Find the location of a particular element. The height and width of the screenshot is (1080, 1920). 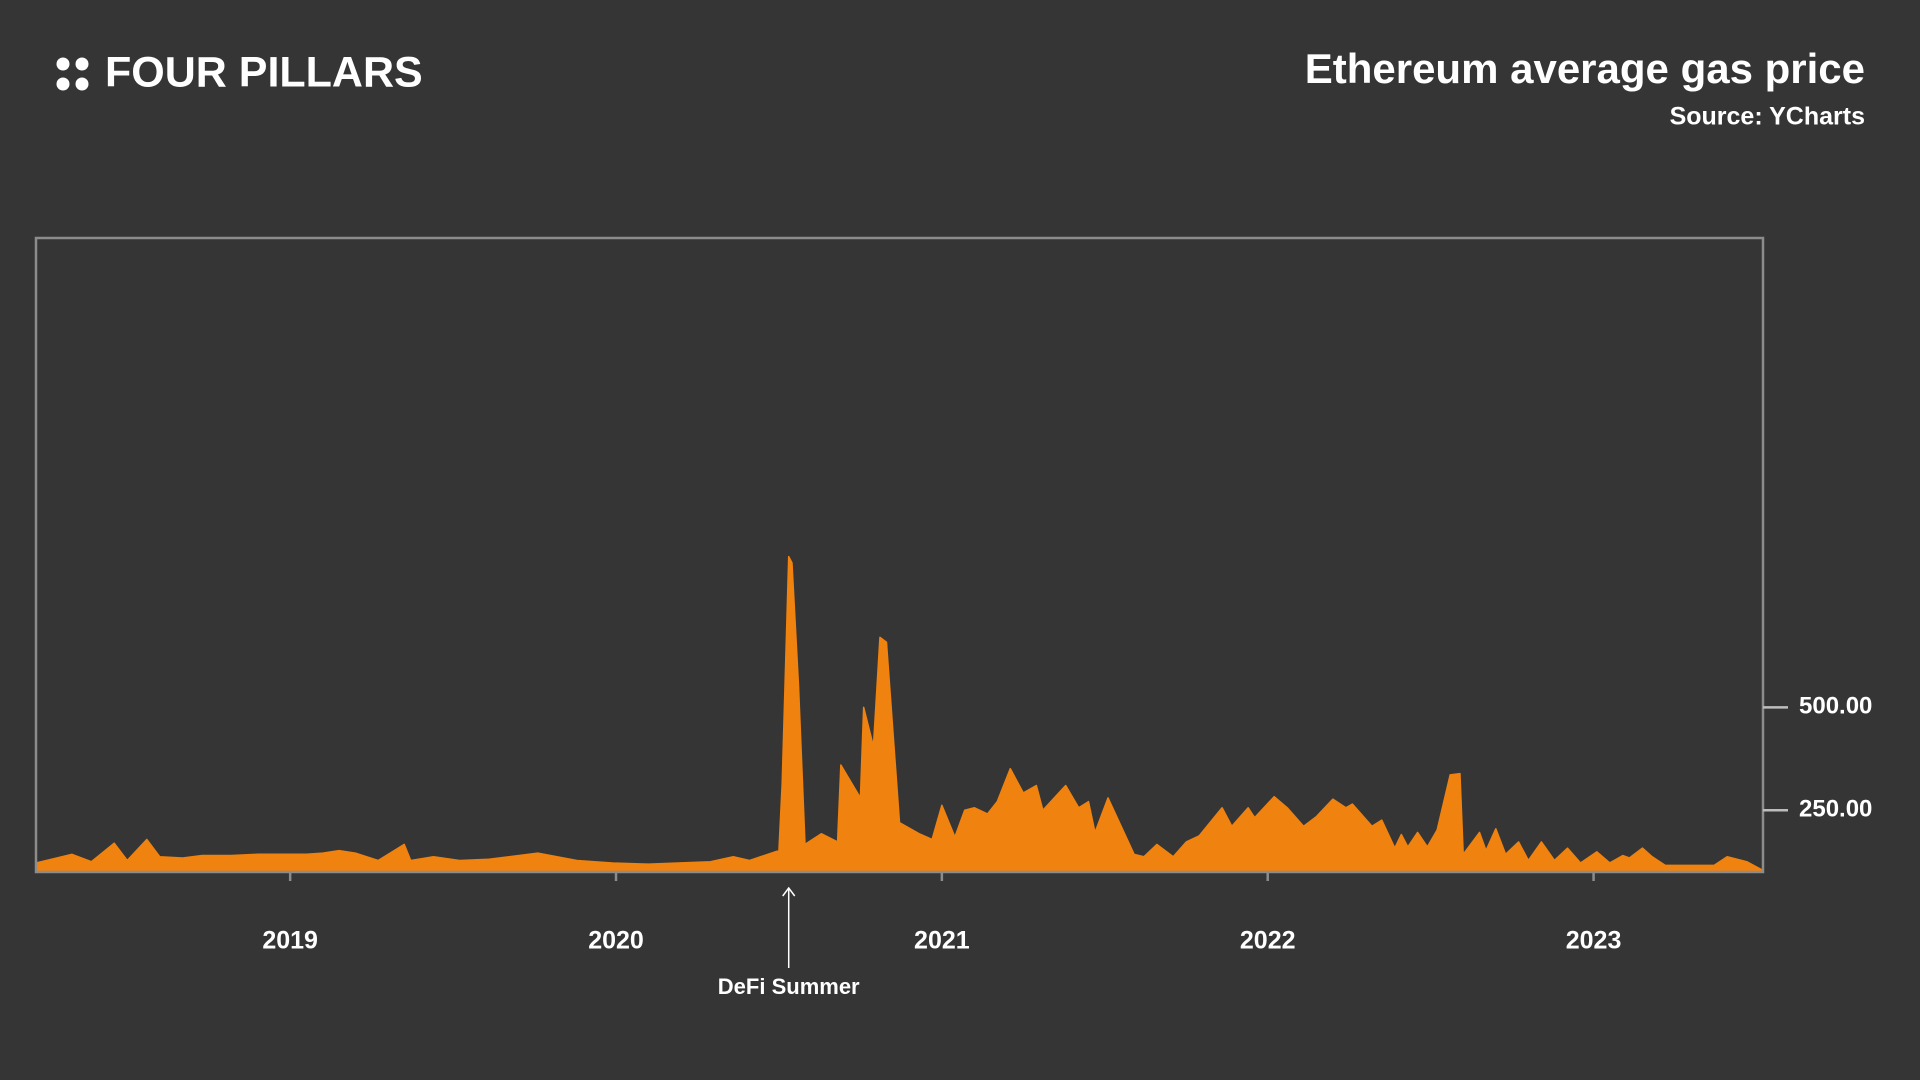

x-tick-label: 2021 is located at coordinates (942, 941).